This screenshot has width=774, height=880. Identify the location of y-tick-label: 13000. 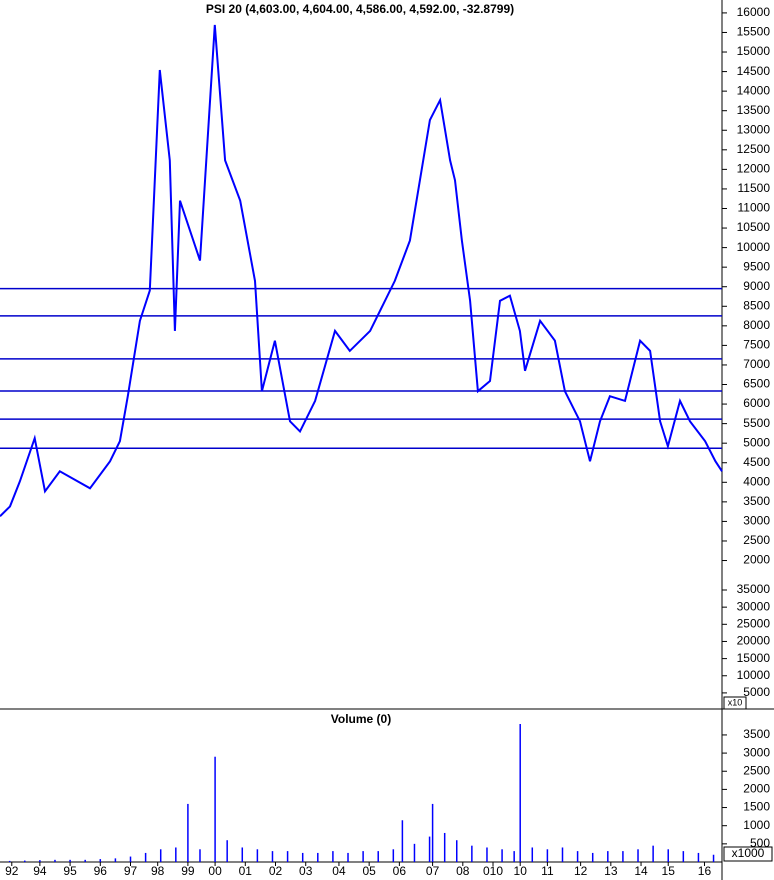
(754, 129).